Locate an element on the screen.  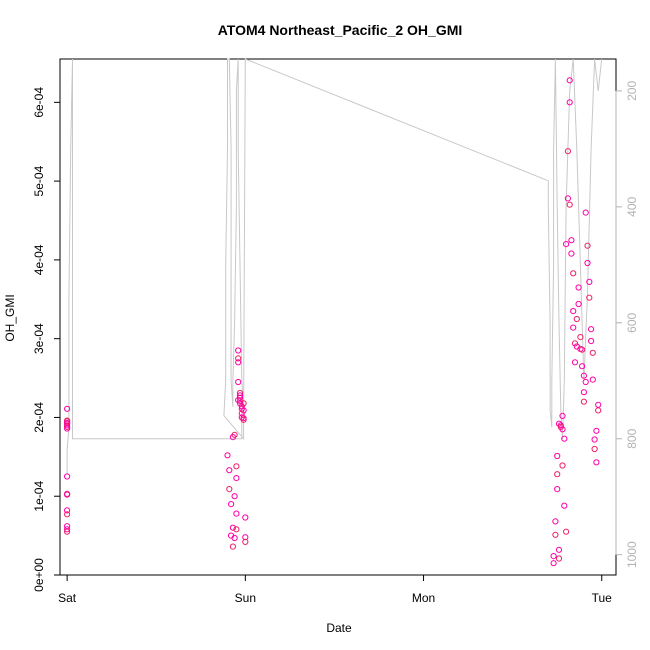
y-axis-label: OH_GMI is located at coordinates (10, 317).